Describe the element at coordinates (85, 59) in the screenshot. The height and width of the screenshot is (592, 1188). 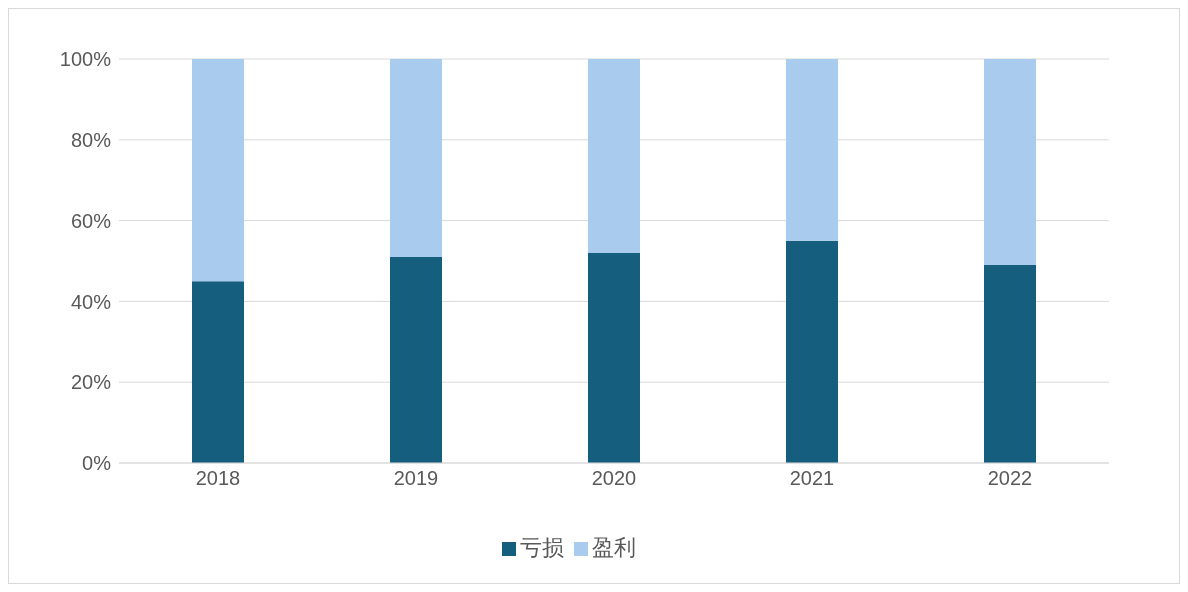
I see `y-tick-label: 100%` at that location.